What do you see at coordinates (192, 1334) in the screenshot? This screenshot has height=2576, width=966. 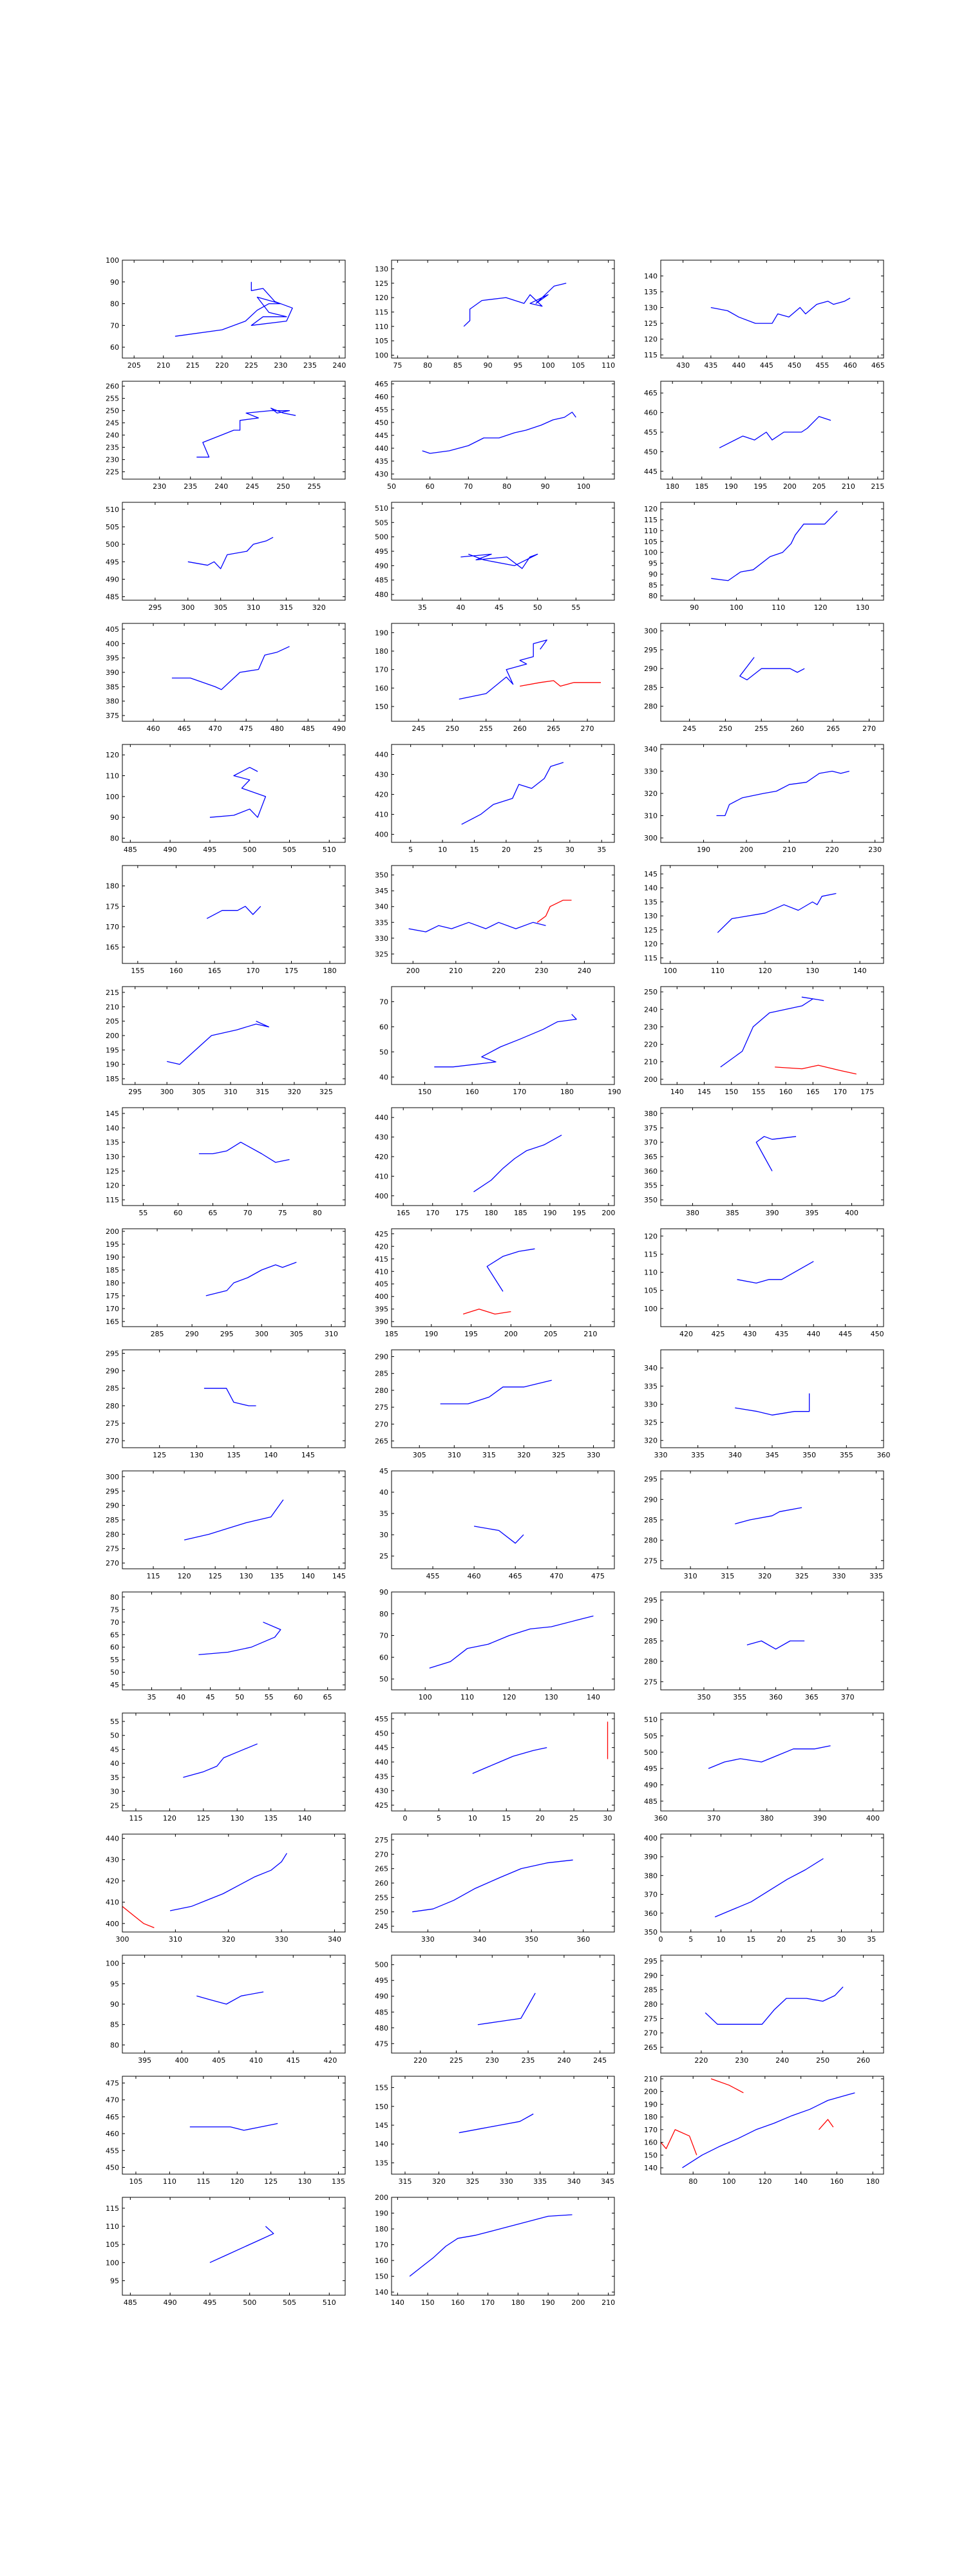 I see `x-tick-label: 290` at bounding box center [192, 1334].